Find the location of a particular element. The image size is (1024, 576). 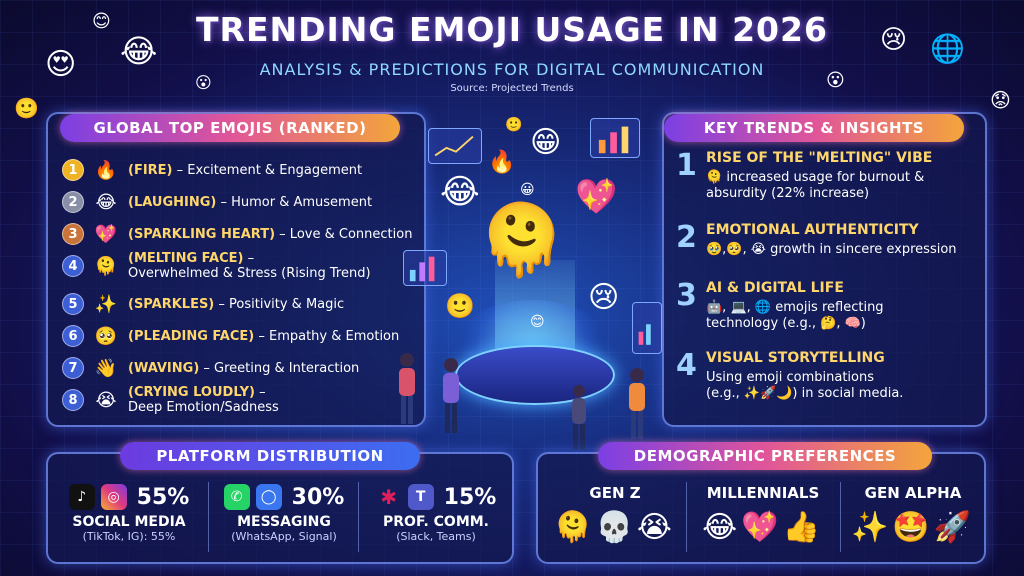

millennials-label: MILLENNIALS is located at coordinates (763, 493).